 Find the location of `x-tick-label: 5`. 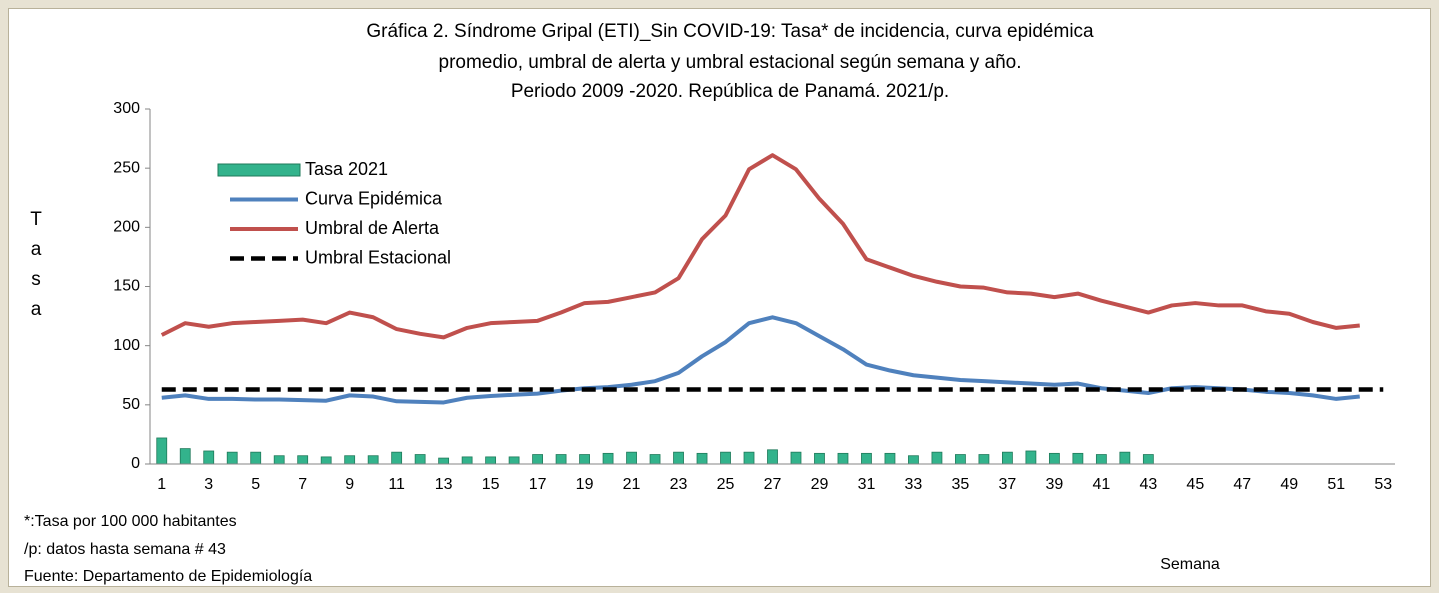

x-tick-label: 5 is located at coordinates (255, 484).